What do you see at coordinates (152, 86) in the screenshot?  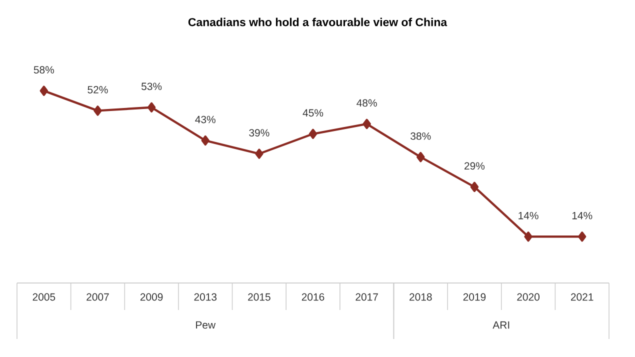 I see `data-label: 53%` at bounding box center [152, 86].